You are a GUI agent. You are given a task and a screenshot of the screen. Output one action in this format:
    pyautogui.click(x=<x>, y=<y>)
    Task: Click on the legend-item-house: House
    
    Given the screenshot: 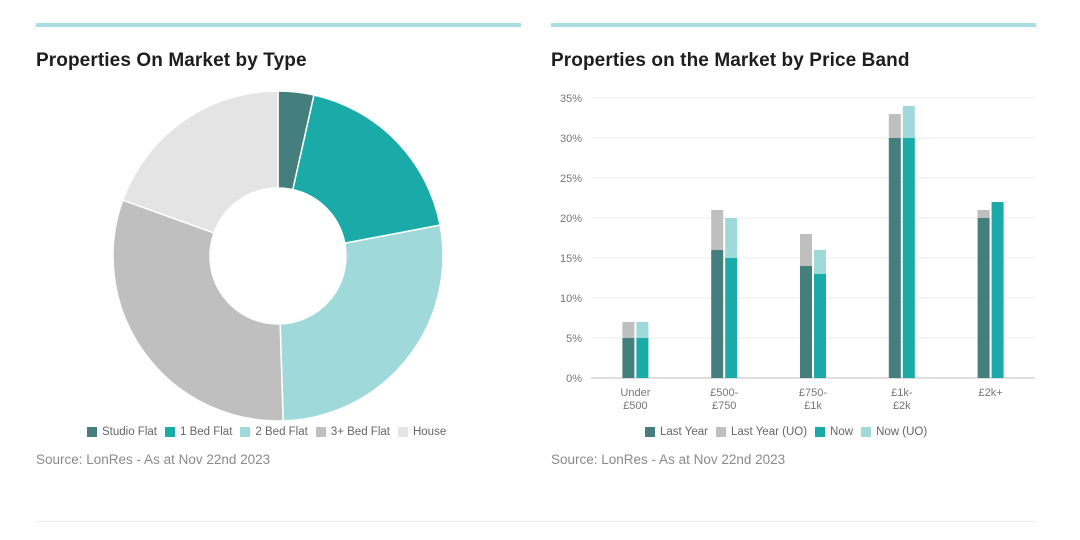 What is the action you would take?
    pyautogui.click(x=422, y=432)
    